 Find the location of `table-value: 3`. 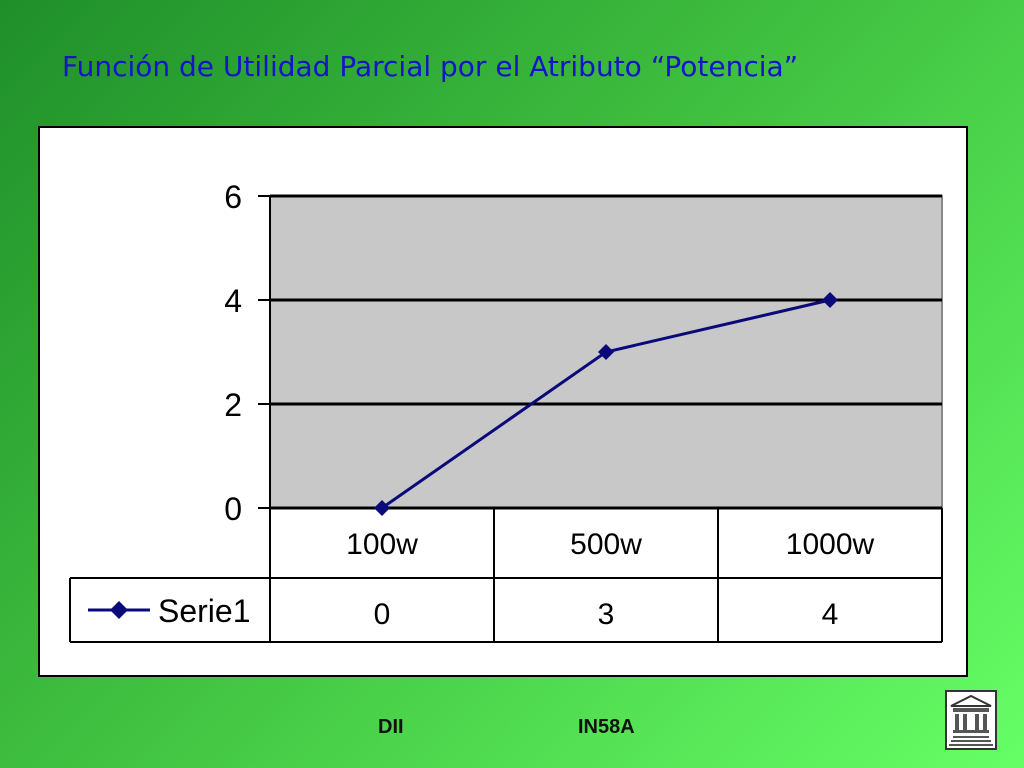

table-value: 3 is located at coordinates (606, 614).